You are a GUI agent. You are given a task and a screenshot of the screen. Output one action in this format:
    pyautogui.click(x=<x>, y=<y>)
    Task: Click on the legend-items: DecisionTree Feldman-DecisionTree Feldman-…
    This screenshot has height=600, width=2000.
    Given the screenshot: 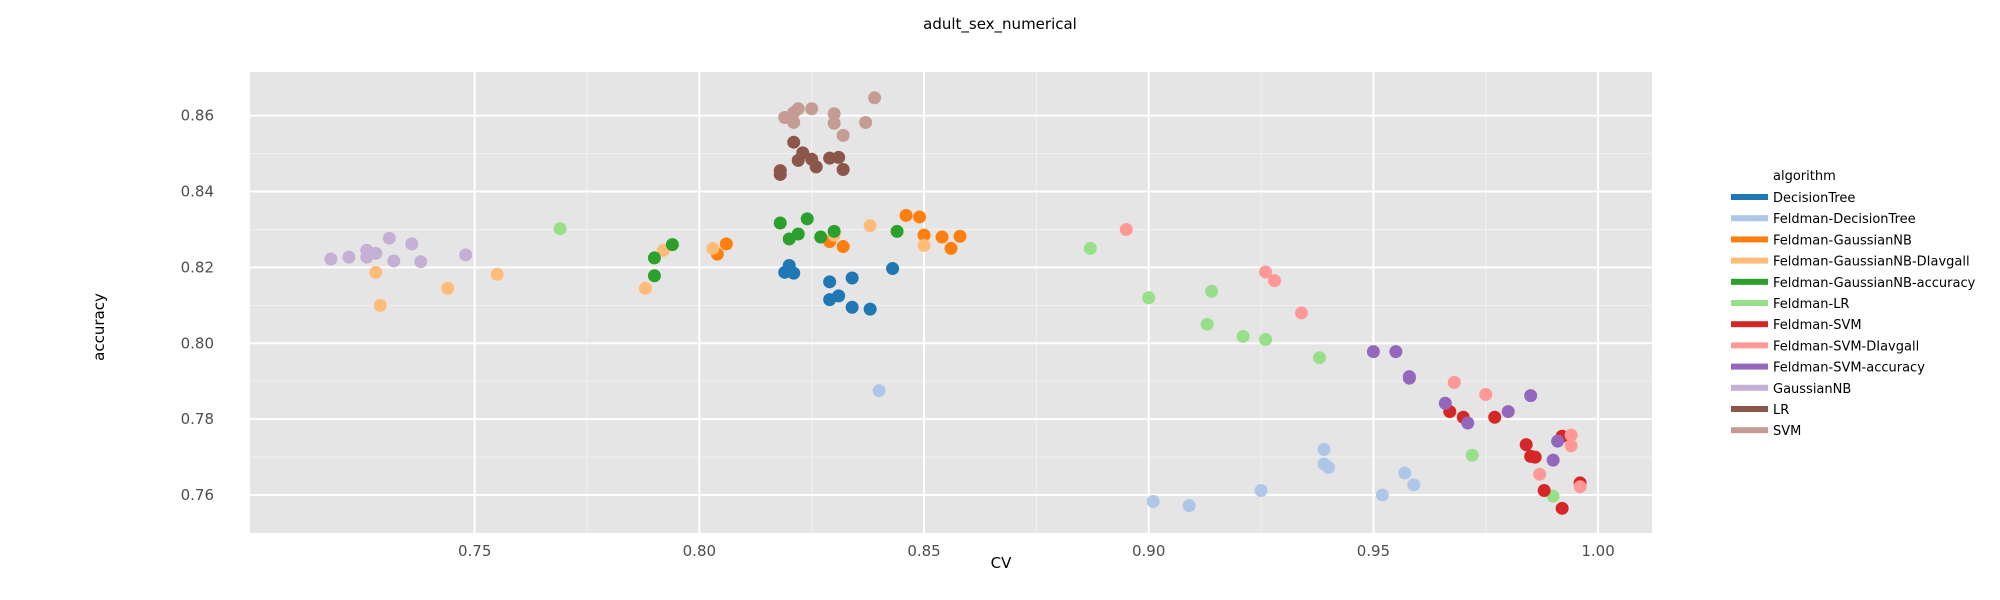 What is the action you would take?
    pyautogui.click(x=1853, y=315)
    